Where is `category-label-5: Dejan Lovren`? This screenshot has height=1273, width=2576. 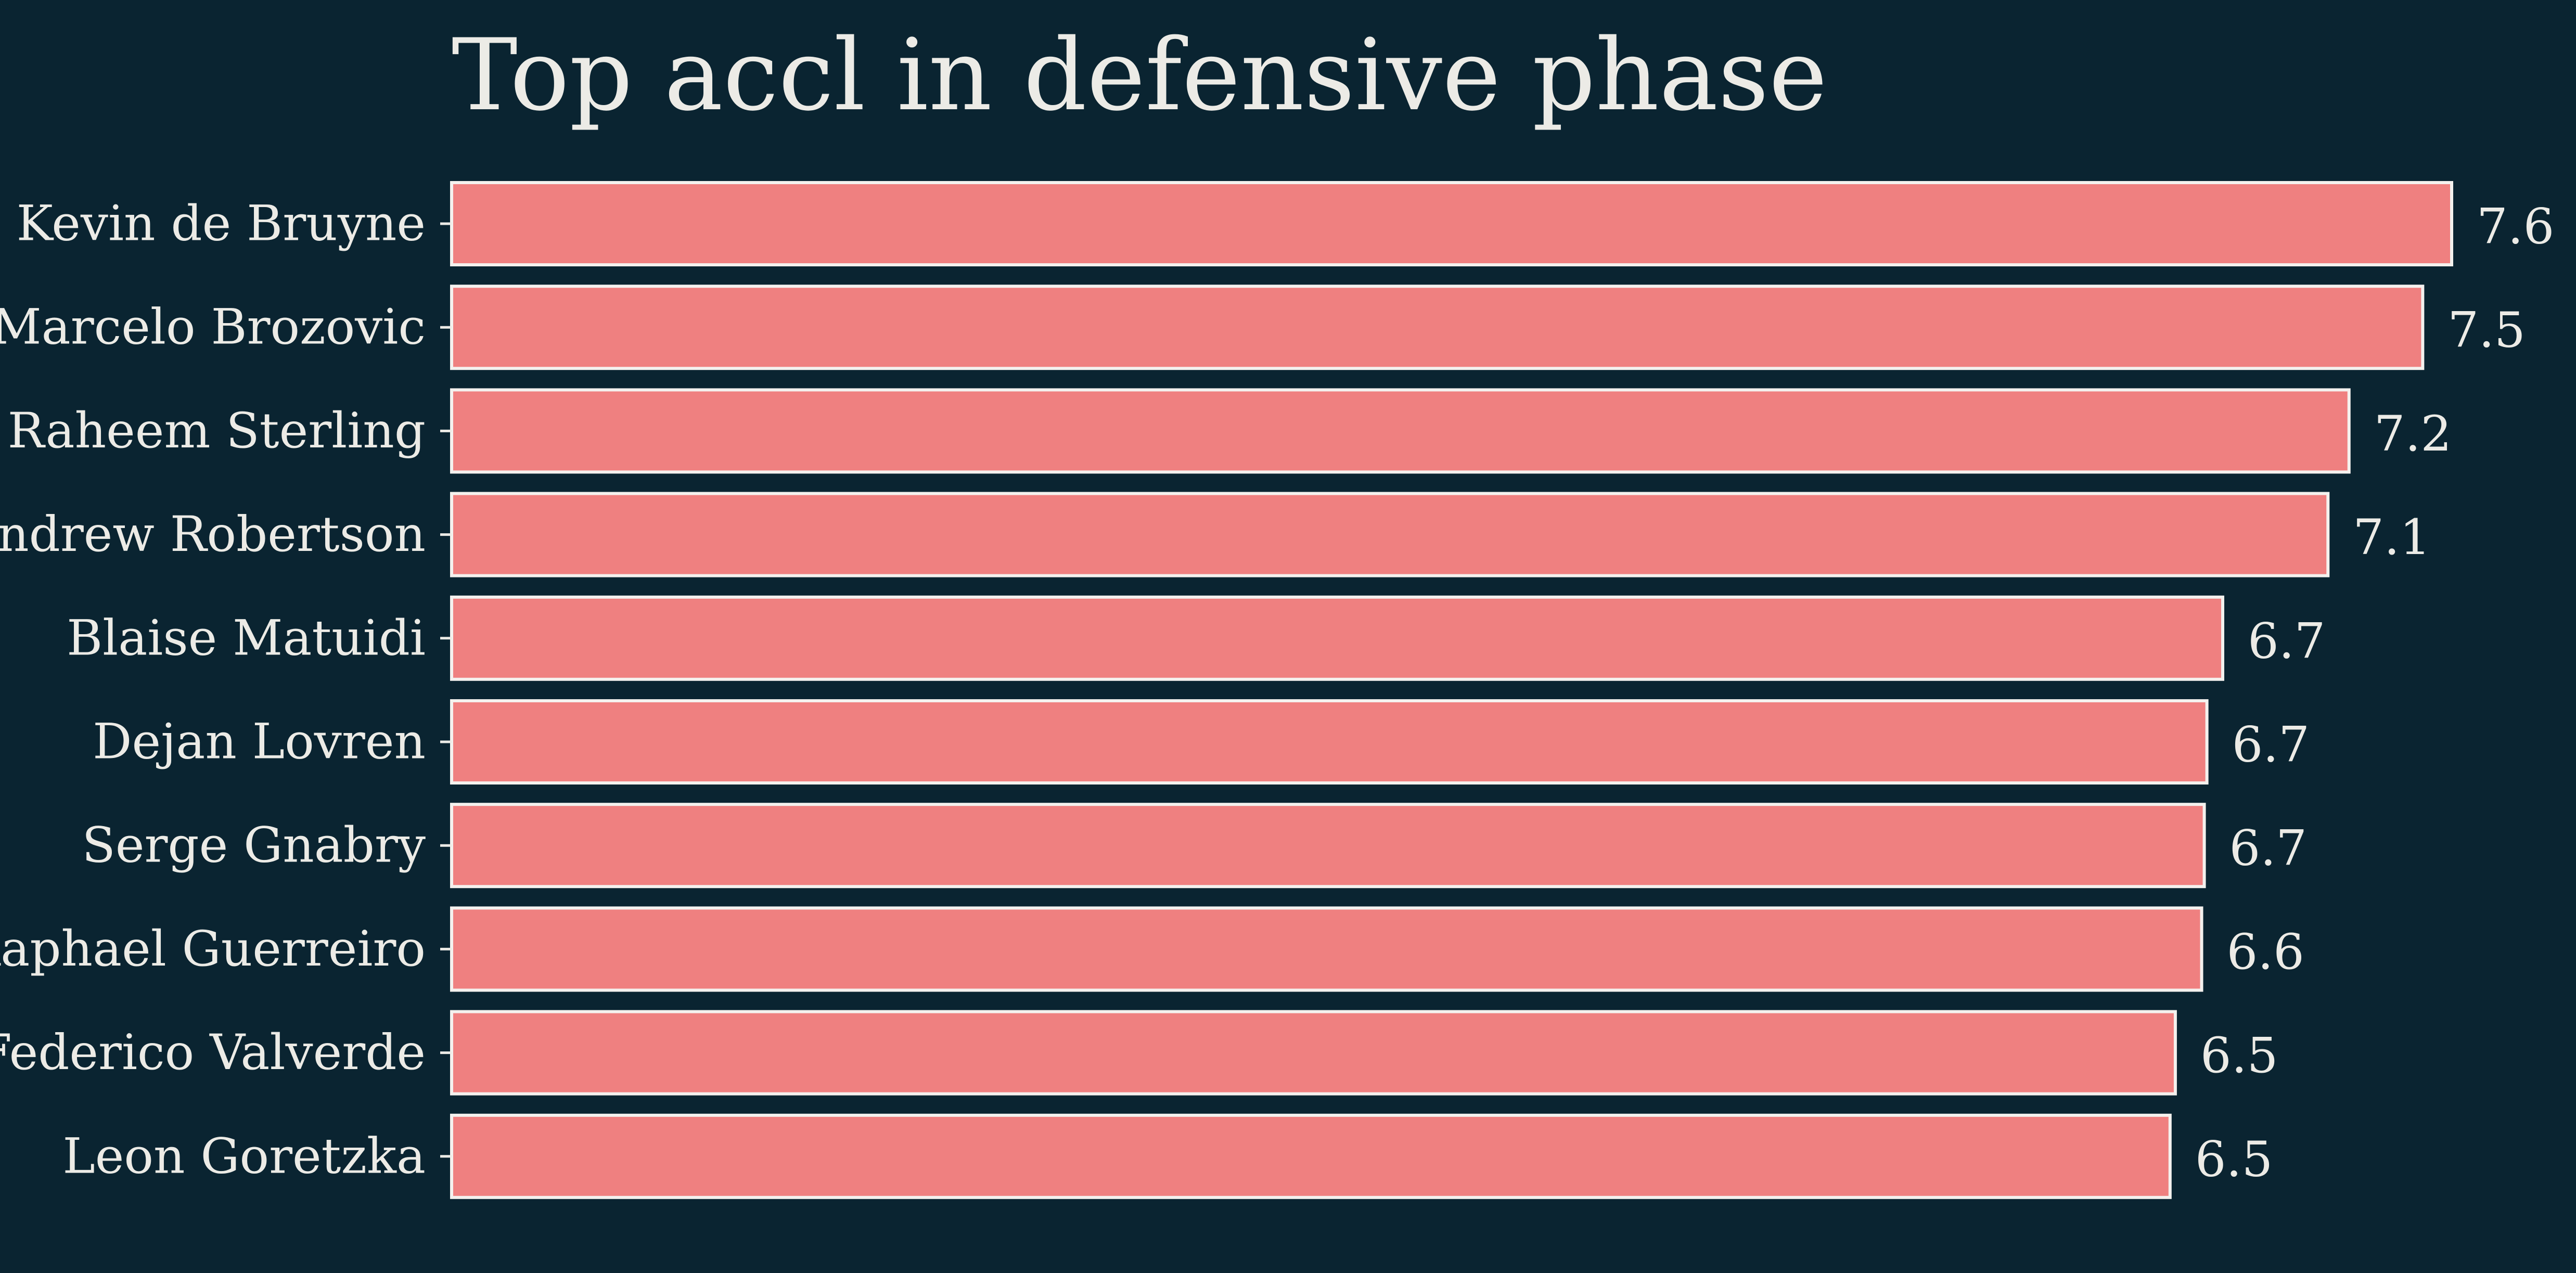 category-label-5: Dejan Lovren is located at coordinates (260, 742).